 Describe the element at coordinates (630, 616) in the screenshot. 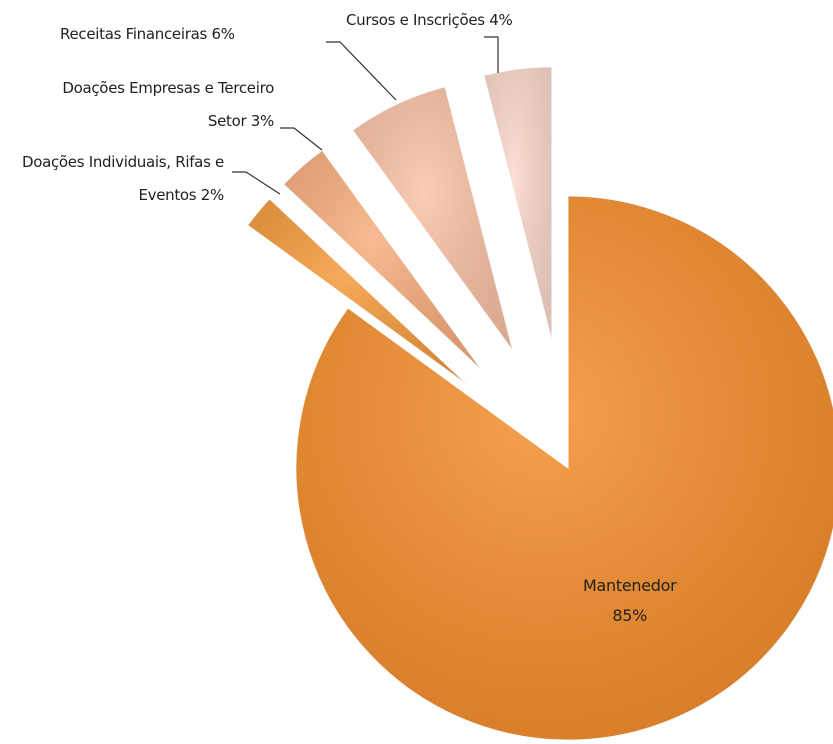

I see `value-label: 85%` at that location.